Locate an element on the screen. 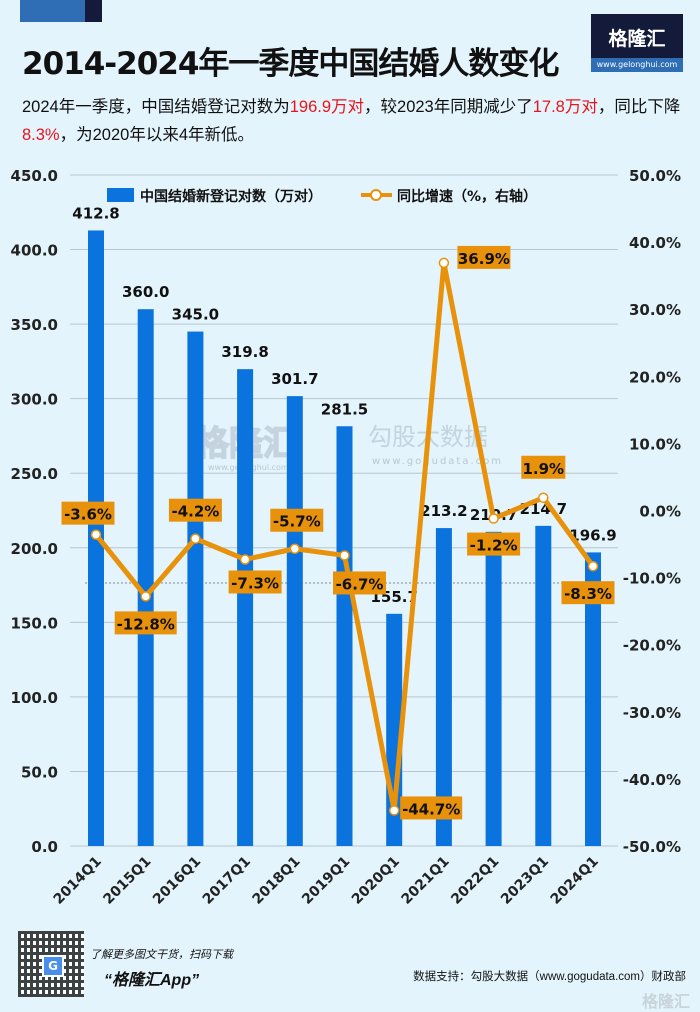  header-decoration-dark is located at coordinates (93, 11).